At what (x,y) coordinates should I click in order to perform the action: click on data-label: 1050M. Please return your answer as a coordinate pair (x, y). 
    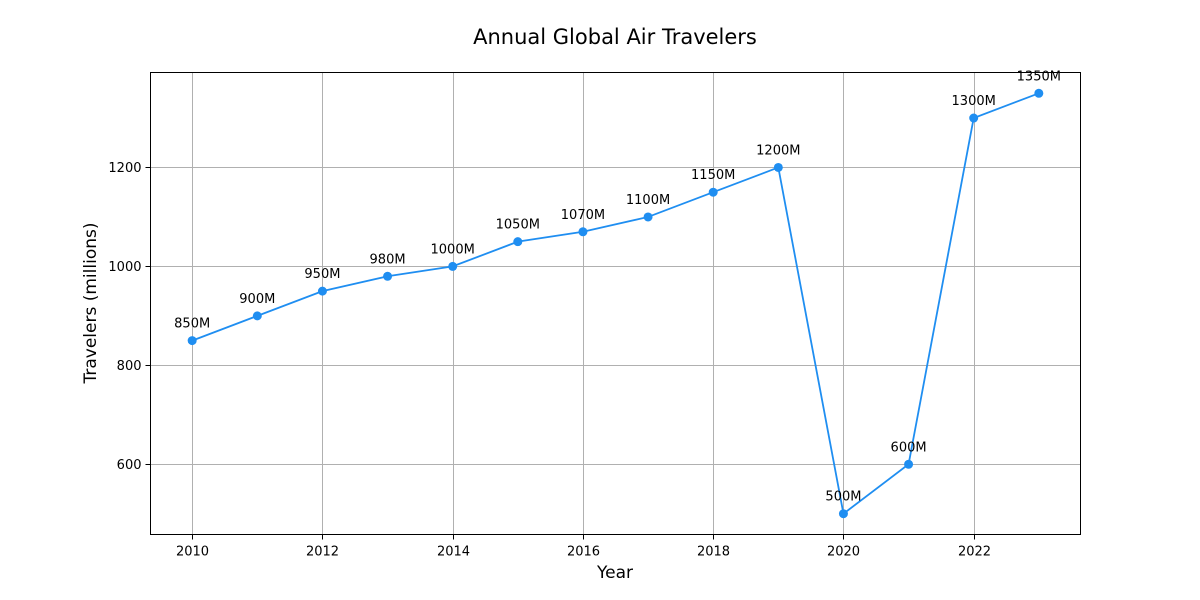
    Looking at the image, I should click on (518, 225).